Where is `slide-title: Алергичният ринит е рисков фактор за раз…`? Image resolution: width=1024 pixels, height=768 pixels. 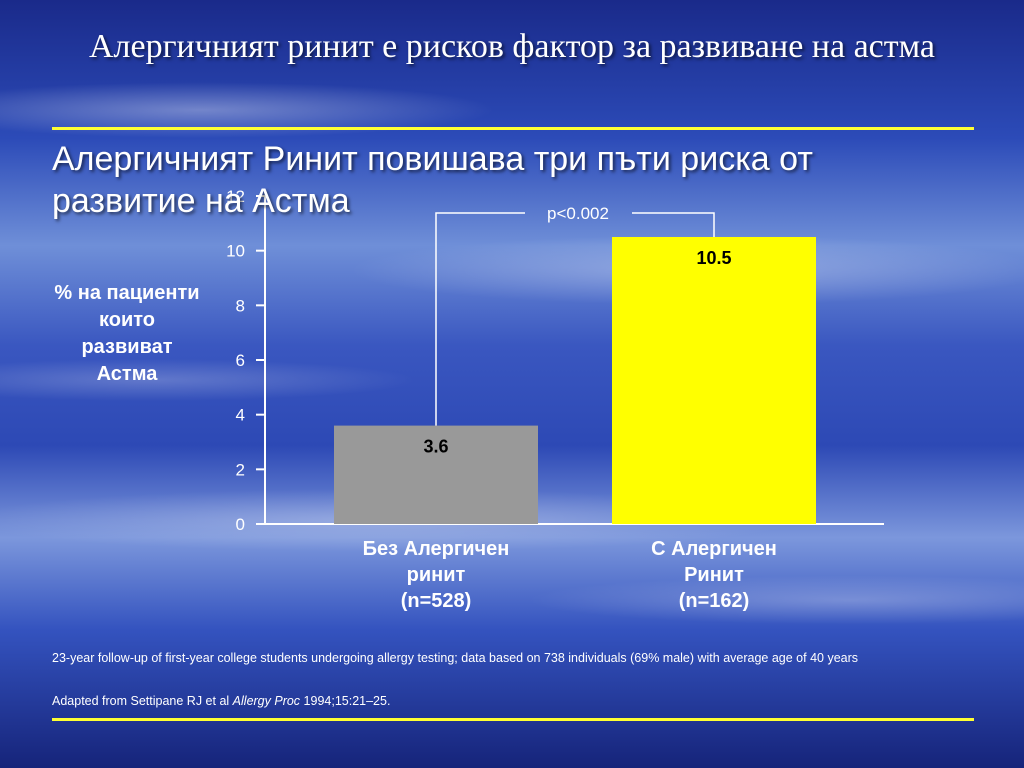
slide-title: Алергичният ринит е рисков фактор за раз… is located at coordinates (512, 46).